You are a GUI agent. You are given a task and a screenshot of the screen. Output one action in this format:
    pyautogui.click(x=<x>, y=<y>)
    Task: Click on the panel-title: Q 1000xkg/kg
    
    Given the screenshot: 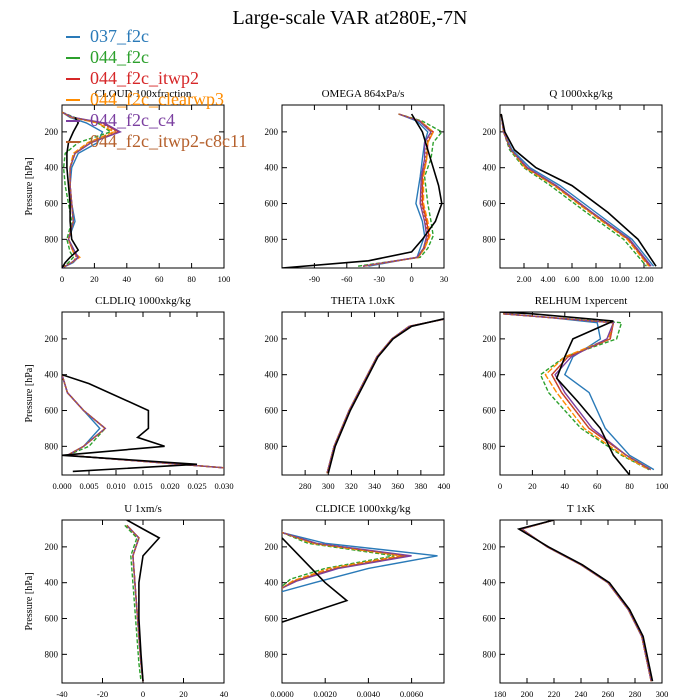 What is the action you would take?
    pyautogui.click(x=581, y=94)
    